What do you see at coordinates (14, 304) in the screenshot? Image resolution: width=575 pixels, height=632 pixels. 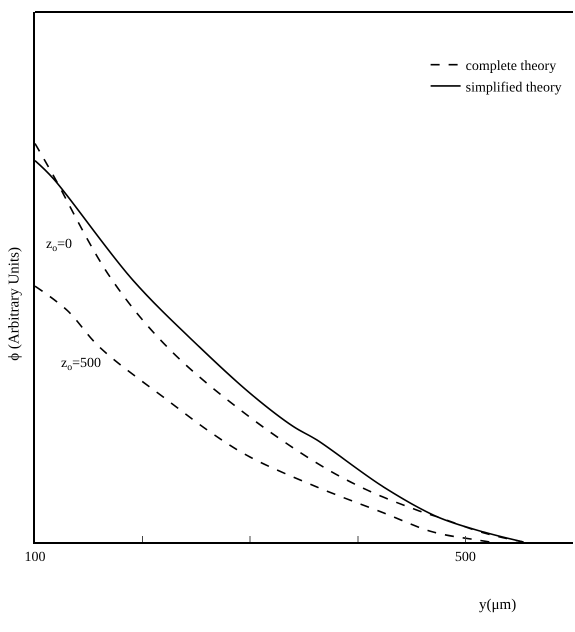 I see `y-axis-title: ϕ (Arbitrary Units)` at bounding box center [14, 304].